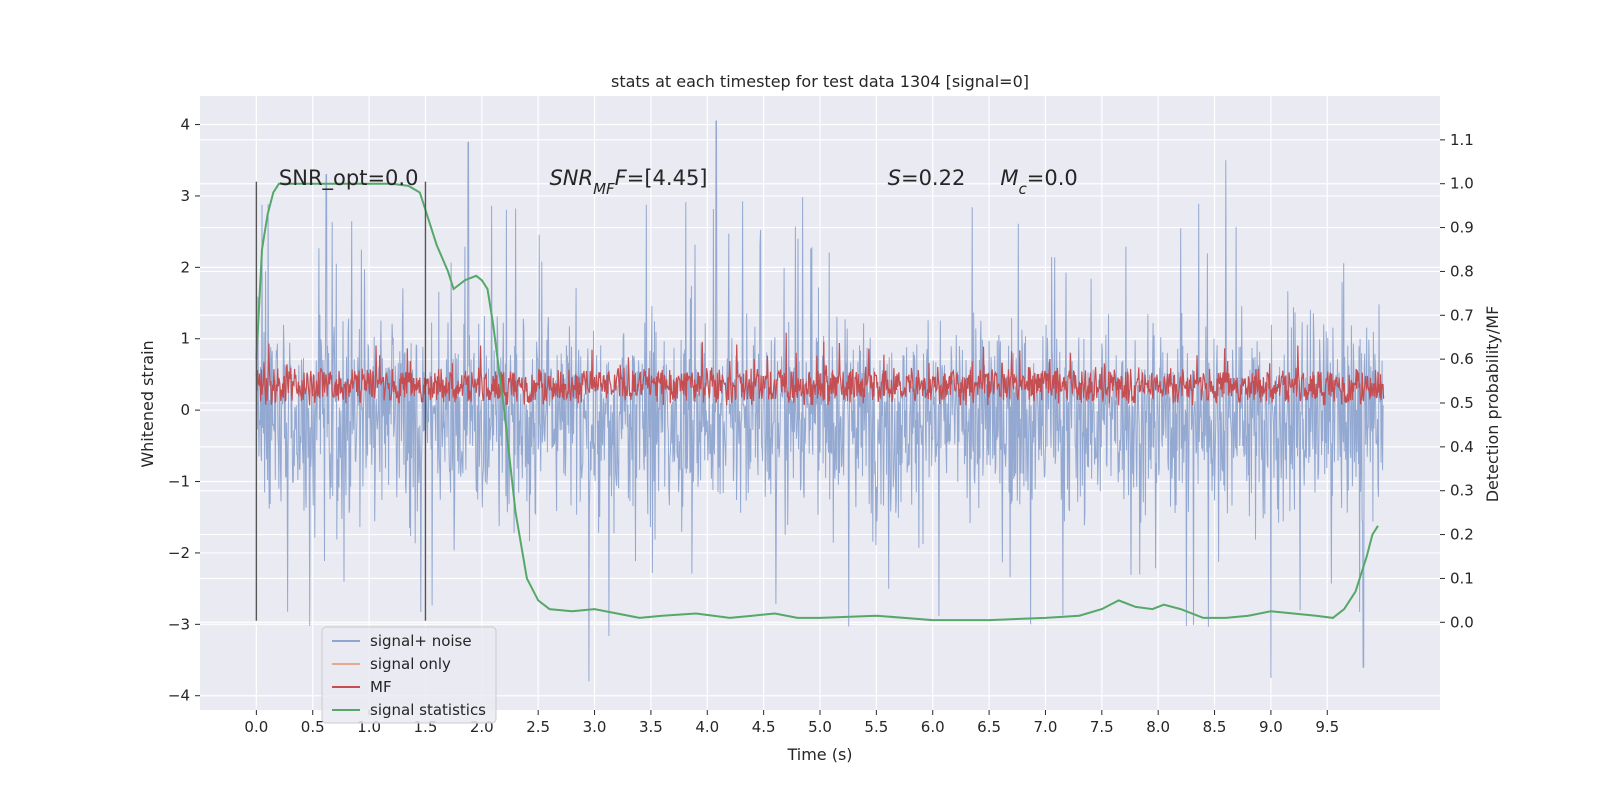  I want to click on x-tick-label: 9.0, so click(1271, 727).